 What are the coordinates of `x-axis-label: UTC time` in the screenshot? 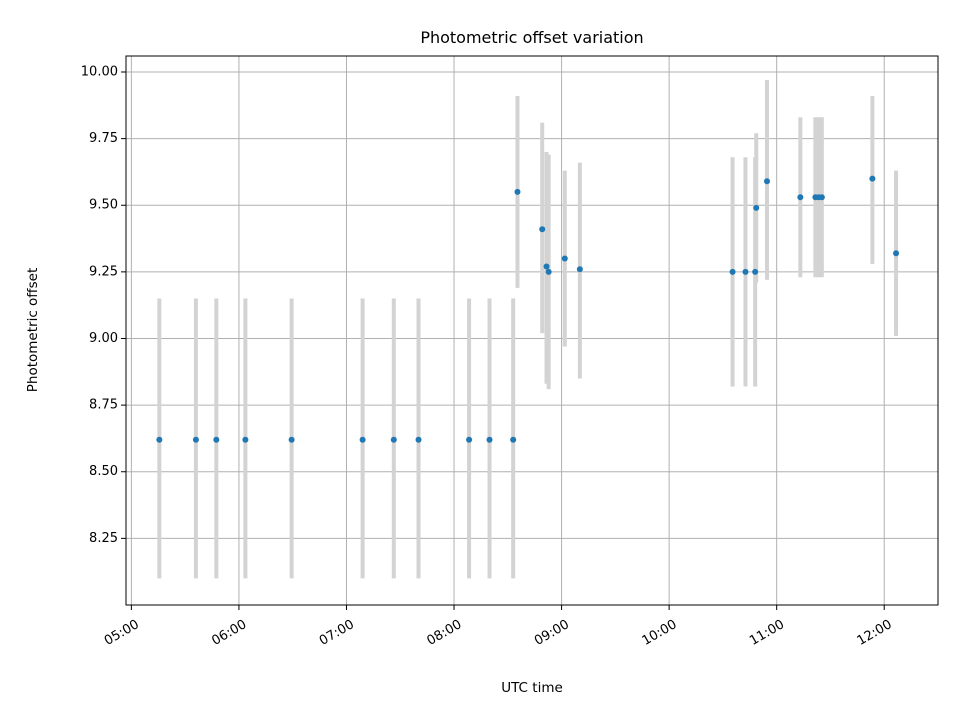 It's located at (532, 688).